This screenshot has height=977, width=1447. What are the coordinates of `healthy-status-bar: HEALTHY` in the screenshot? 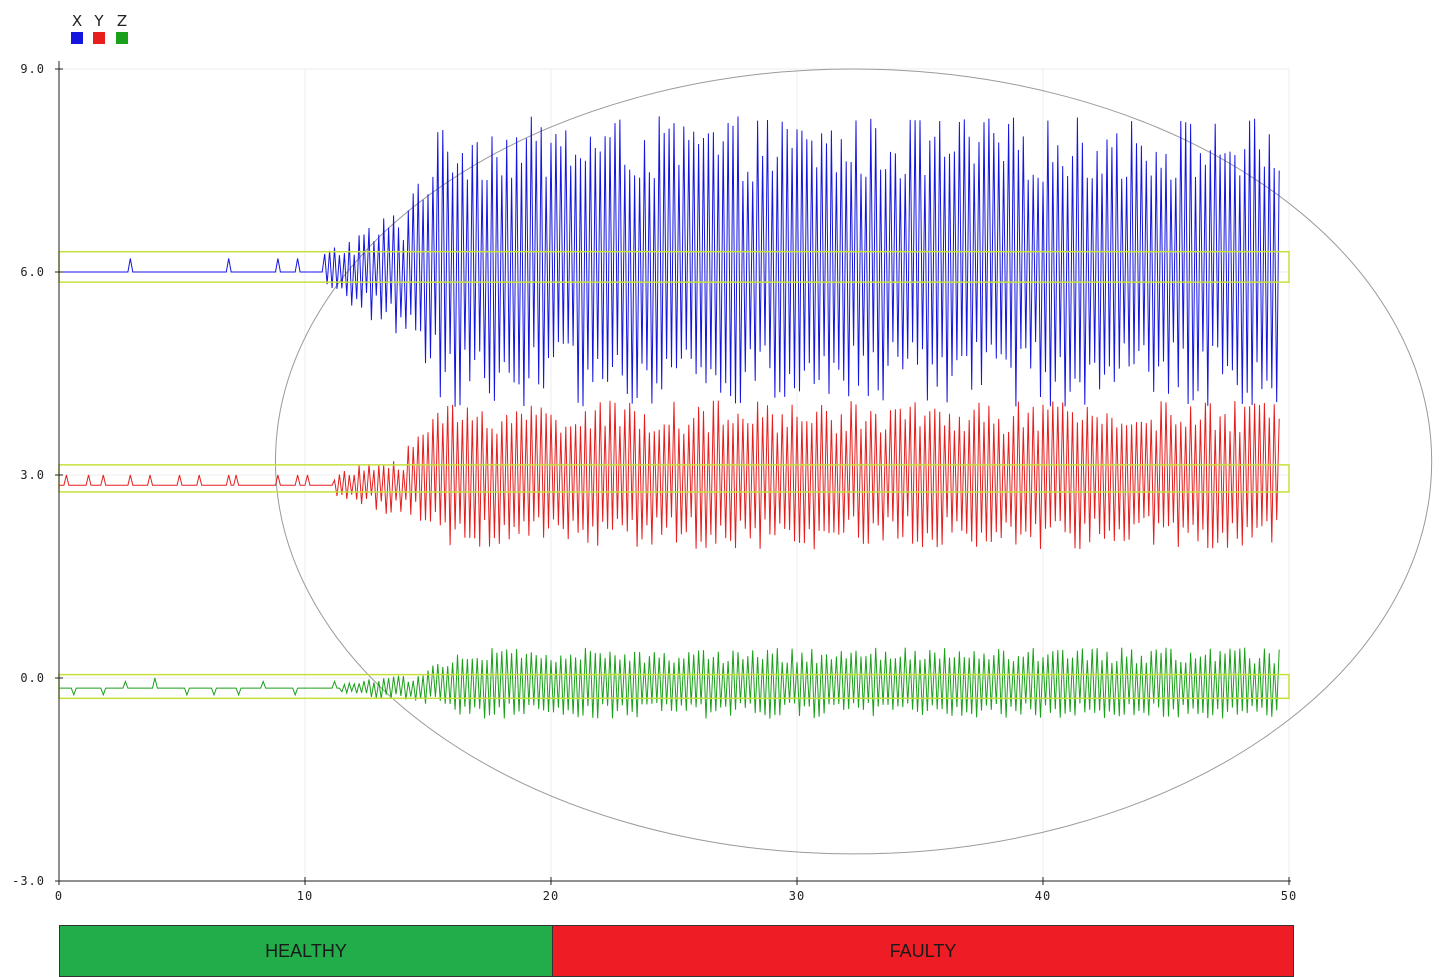 It's located at (306, 951).